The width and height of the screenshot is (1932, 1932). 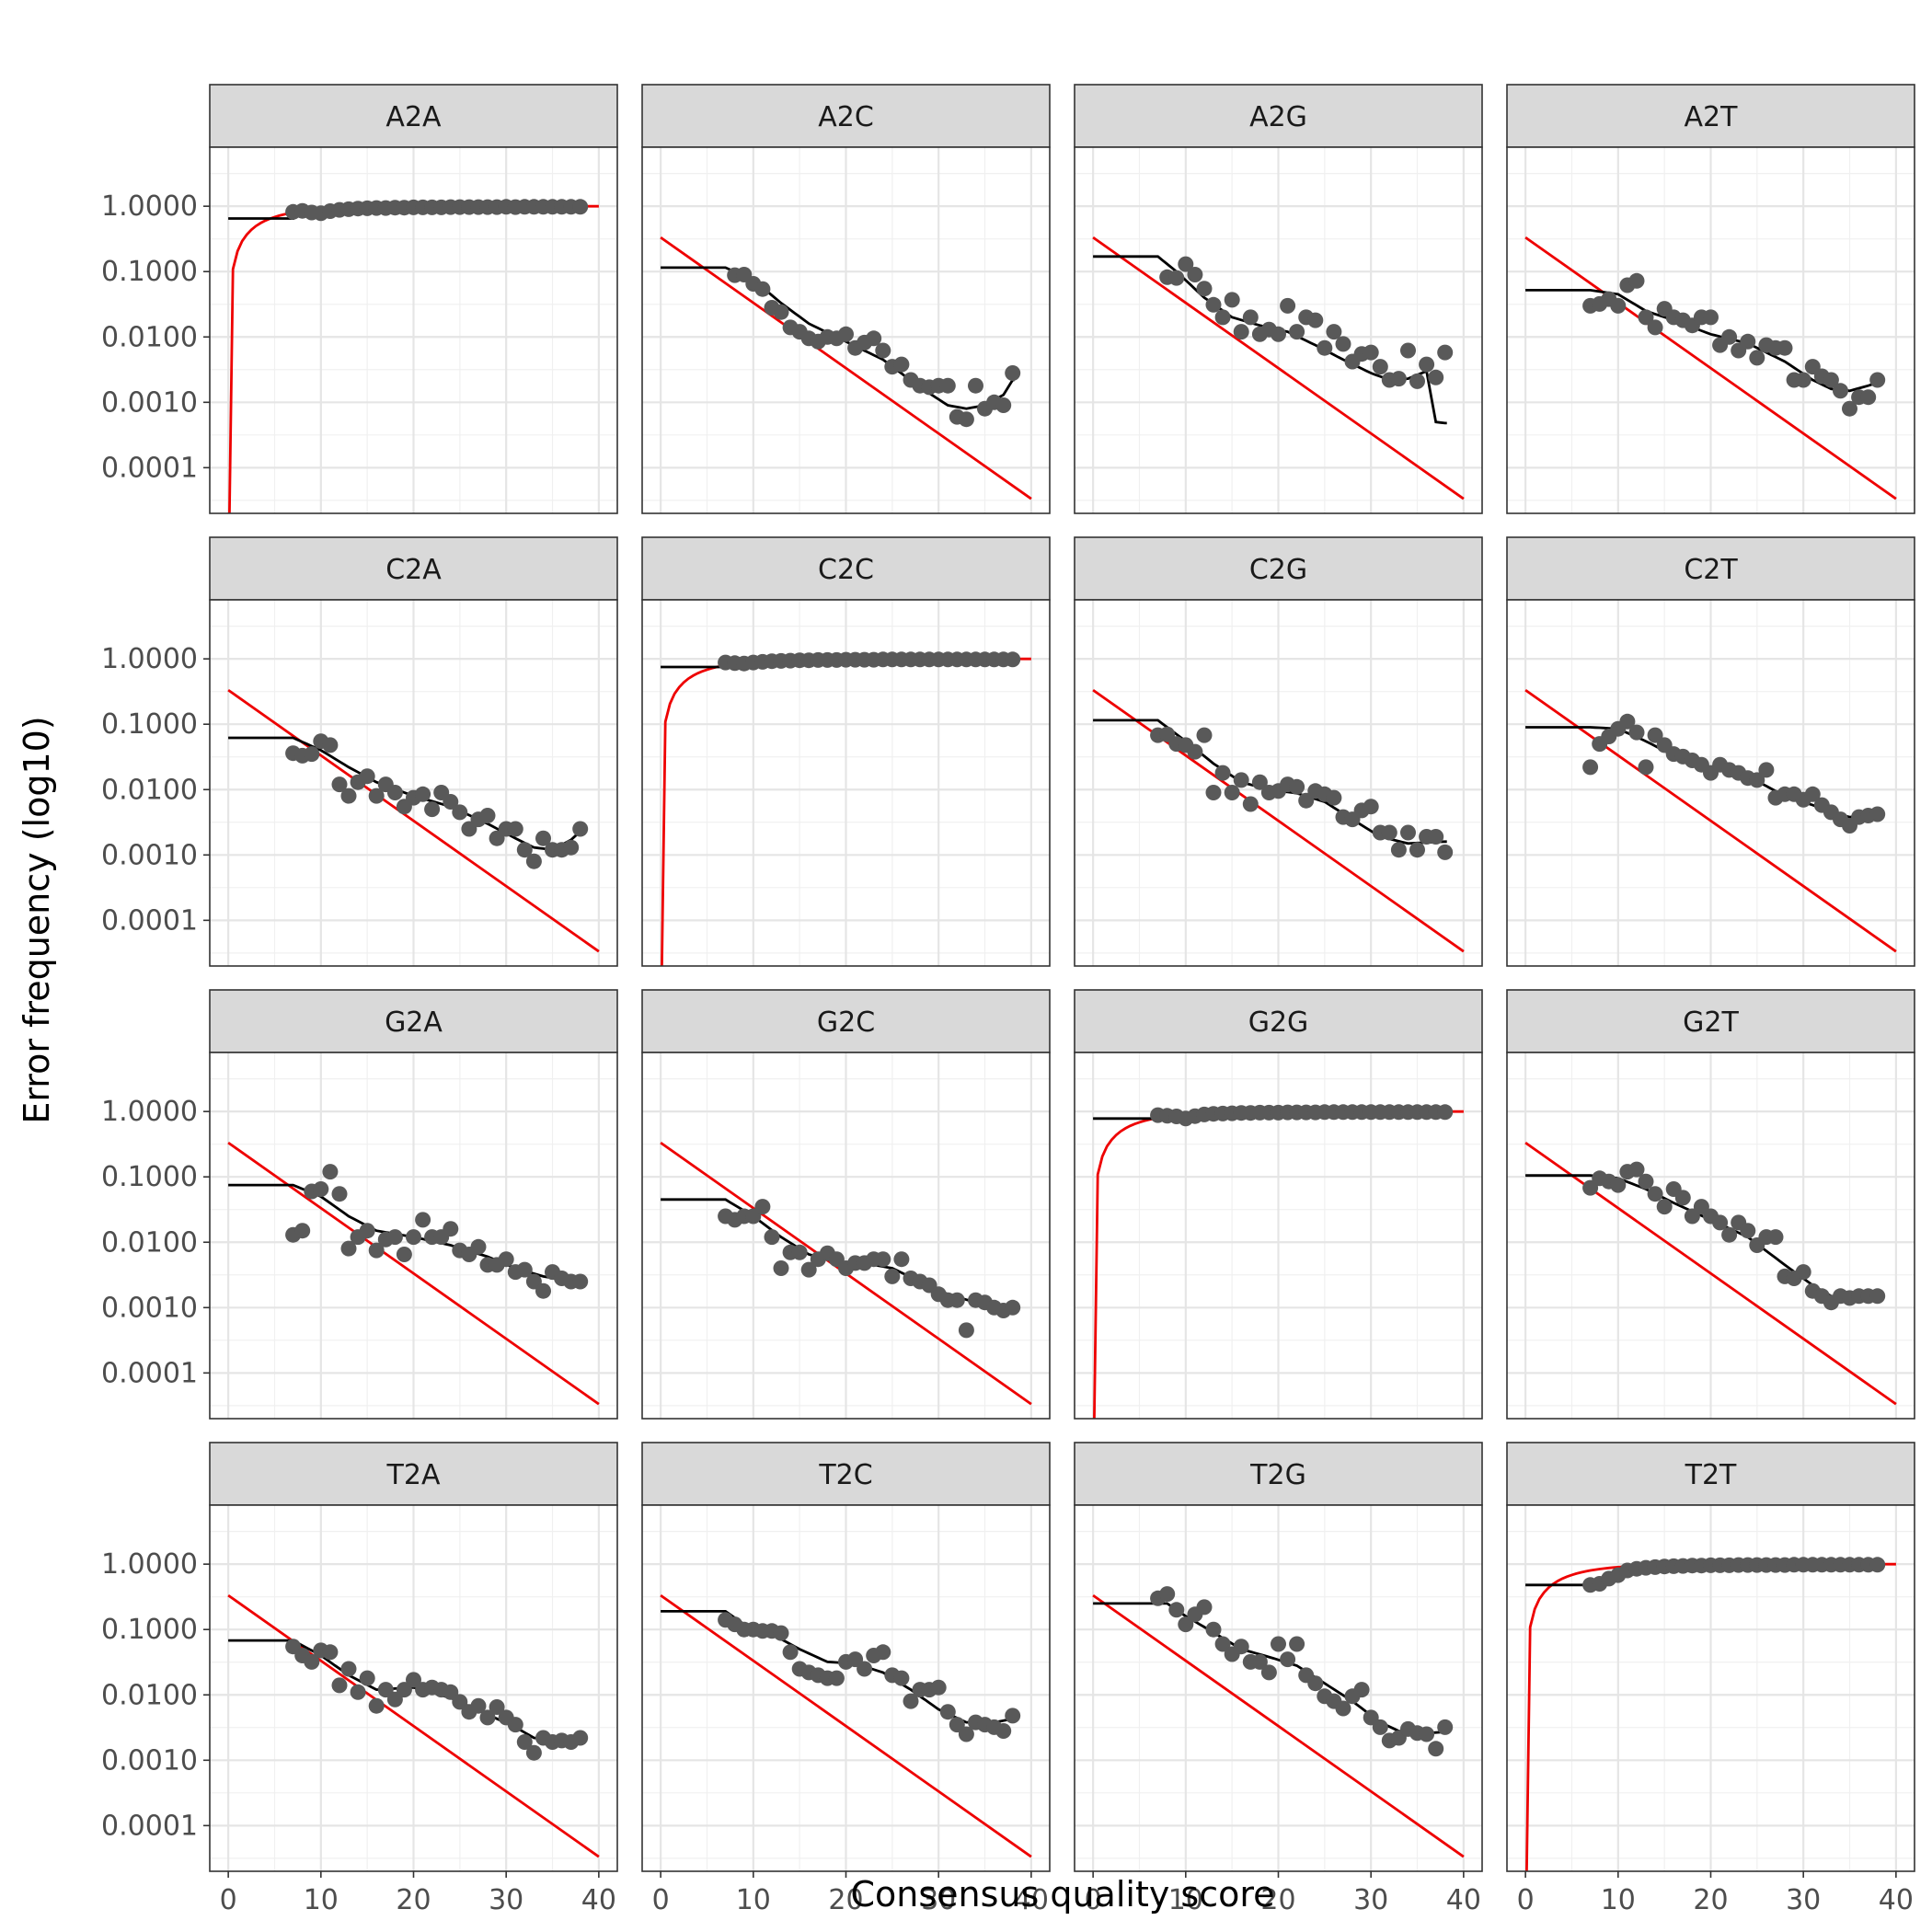 What do you see at coordinates (1278, 1022) in the screenshot?
I see `facet-title: G2G` at bounding box center [1278, 1022].